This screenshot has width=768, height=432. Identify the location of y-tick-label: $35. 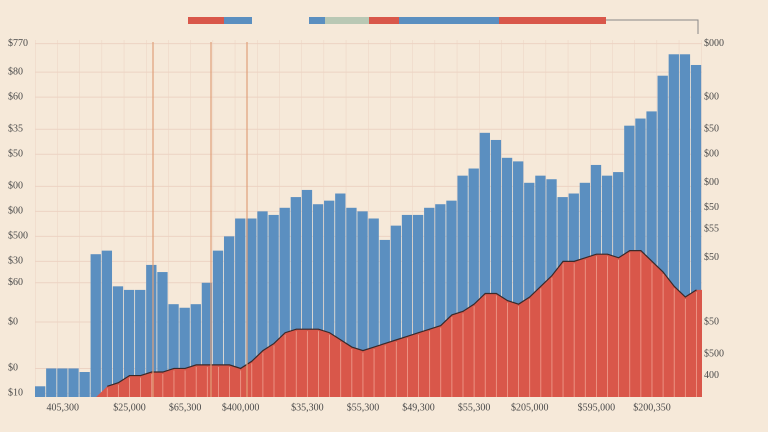
(15, 129).